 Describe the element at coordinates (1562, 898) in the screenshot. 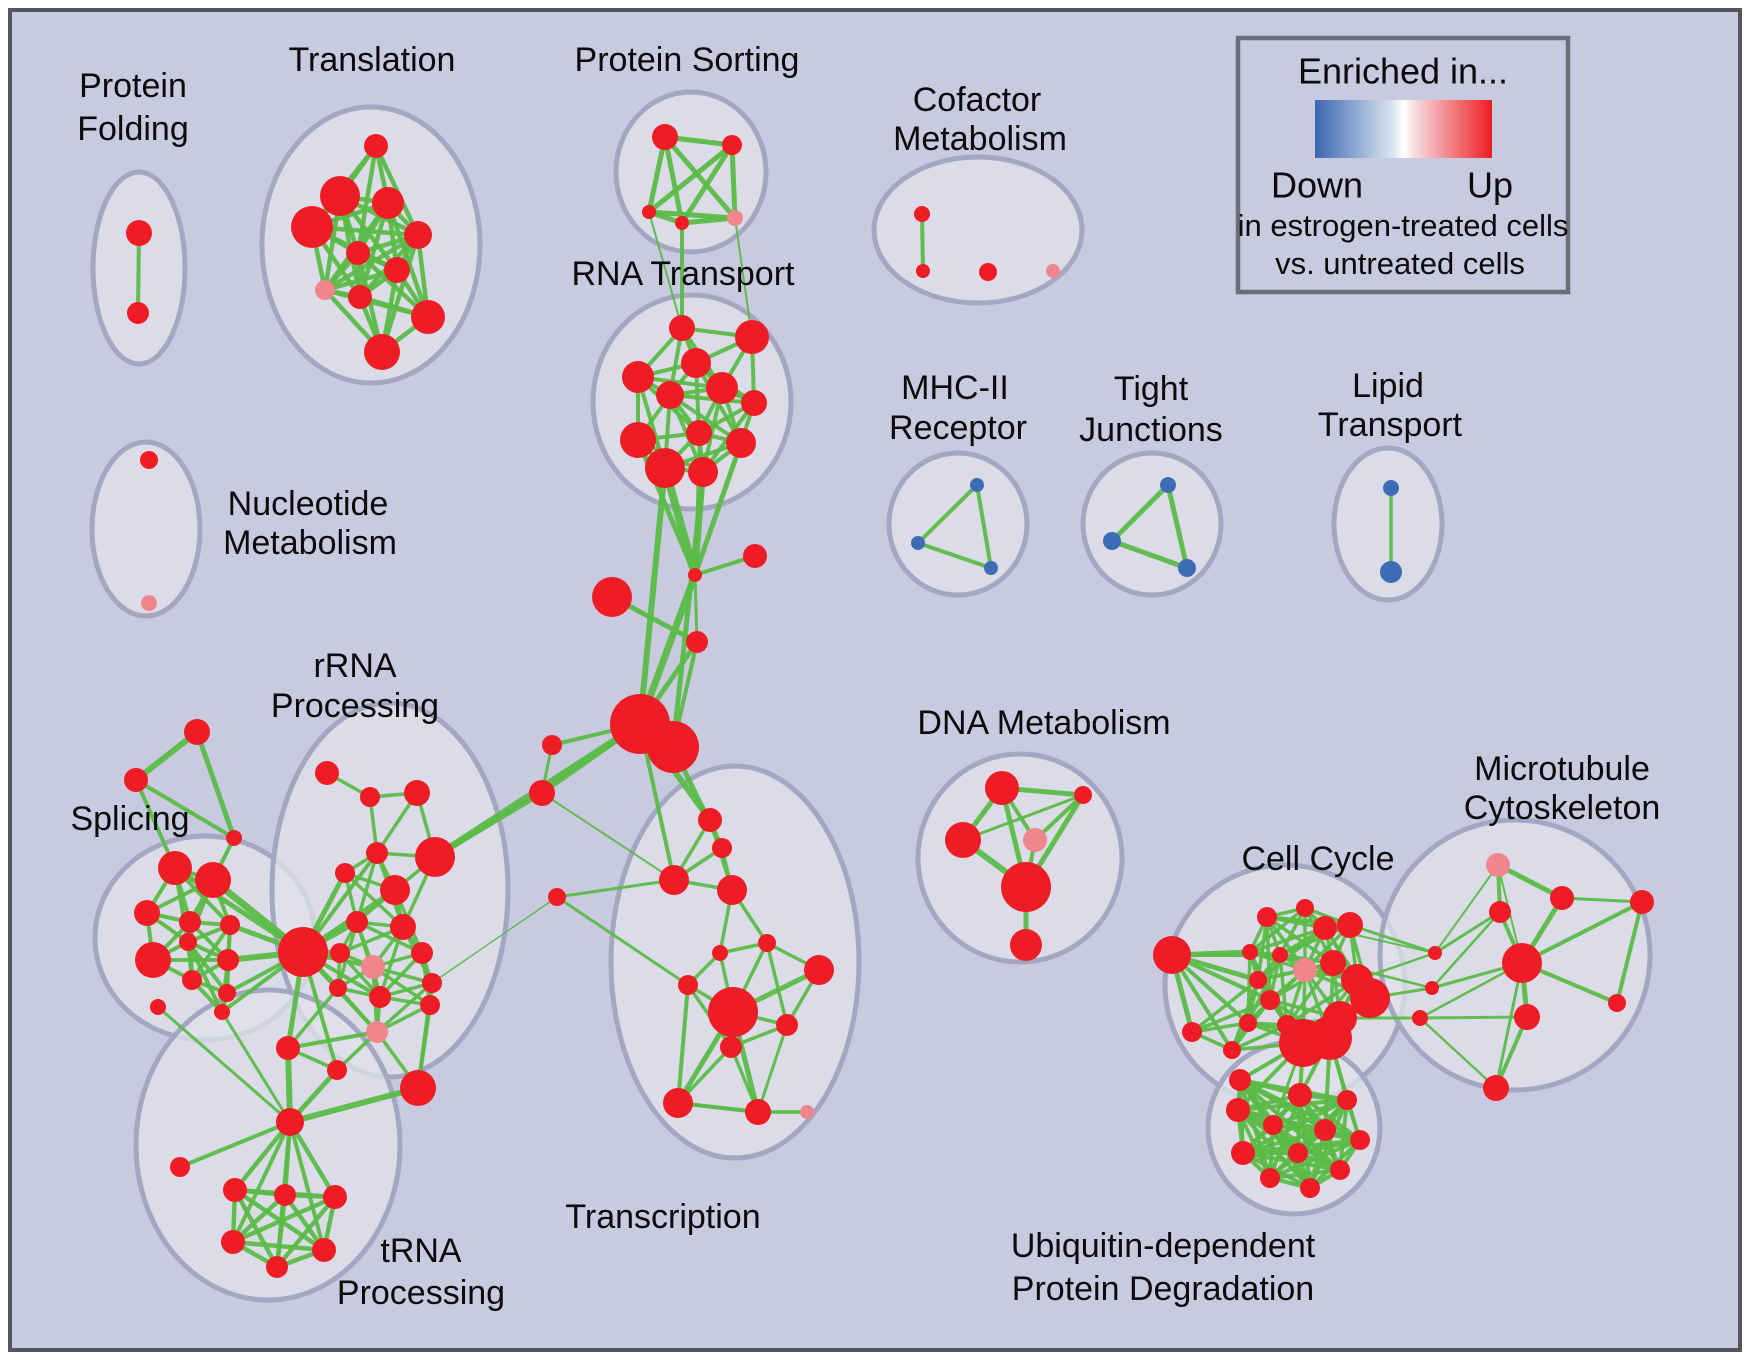

I see `network-node-mt1` at that location.